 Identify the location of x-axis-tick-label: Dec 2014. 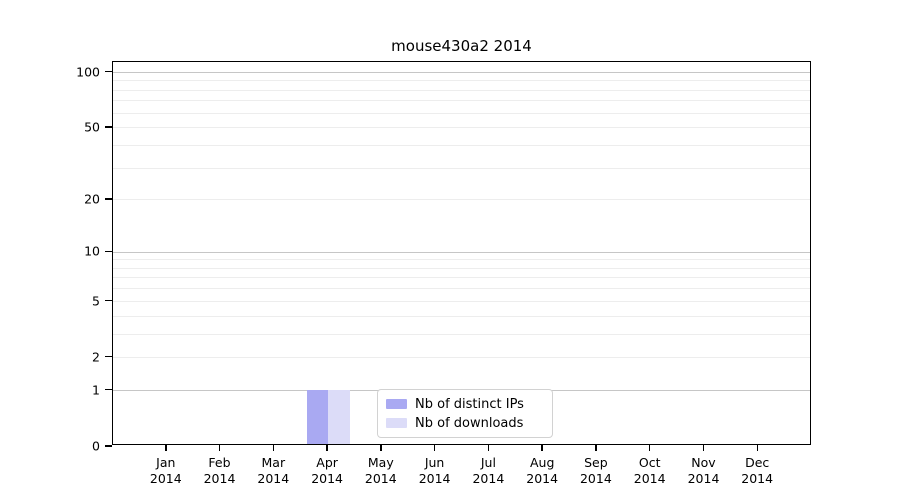
(757, 470).